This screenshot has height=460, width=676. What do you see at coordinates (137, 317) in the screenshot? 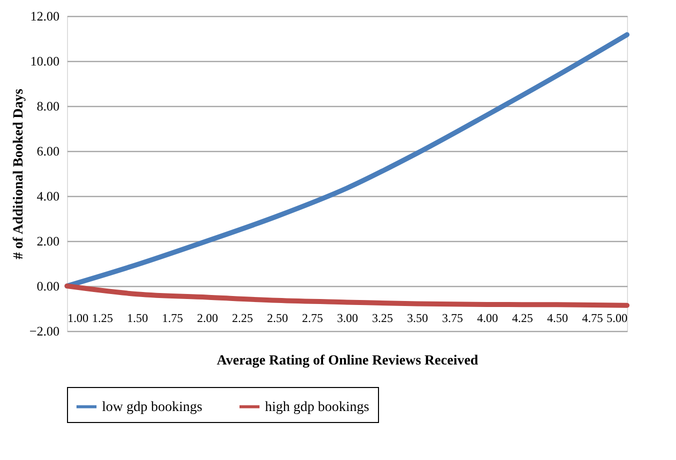
I see `x-tick-label: 1.50` at bounding box center [137, 317].